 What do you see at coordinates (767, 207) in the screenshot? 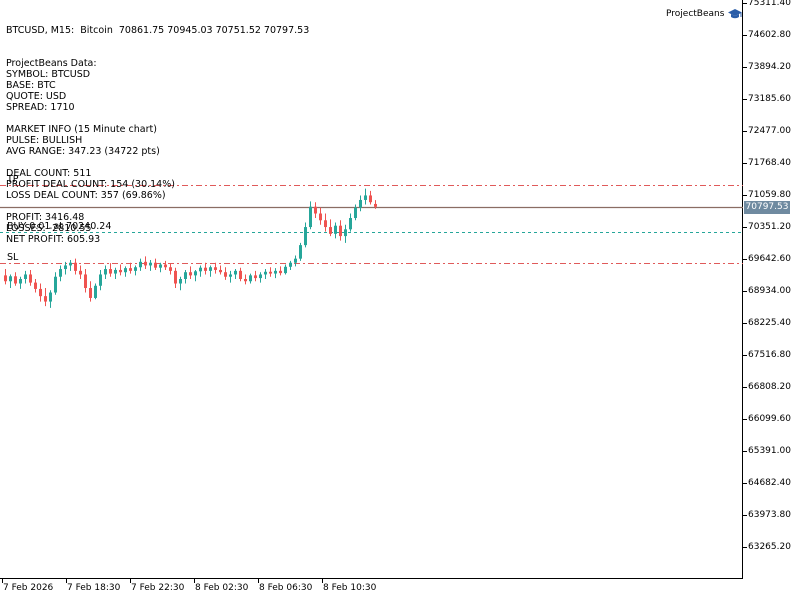
I see `current-price-badge: 70797.53` at bounding box center [767, 207].